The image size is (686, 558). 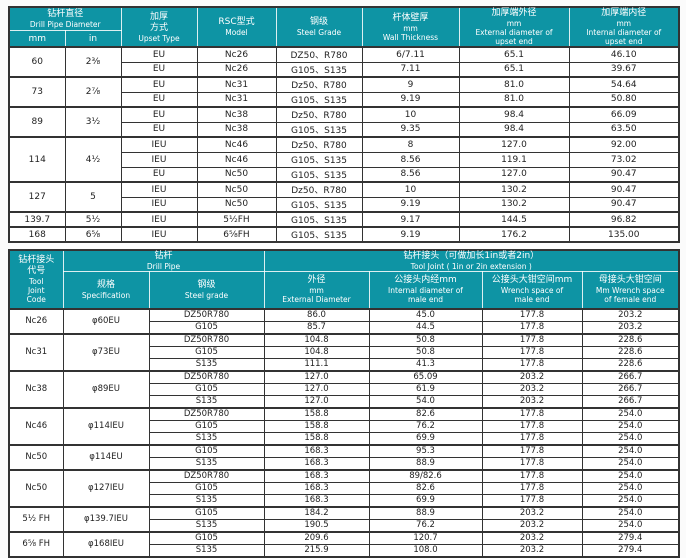 I want to click on table-cell: 41.3, so click(x=425, y=364).